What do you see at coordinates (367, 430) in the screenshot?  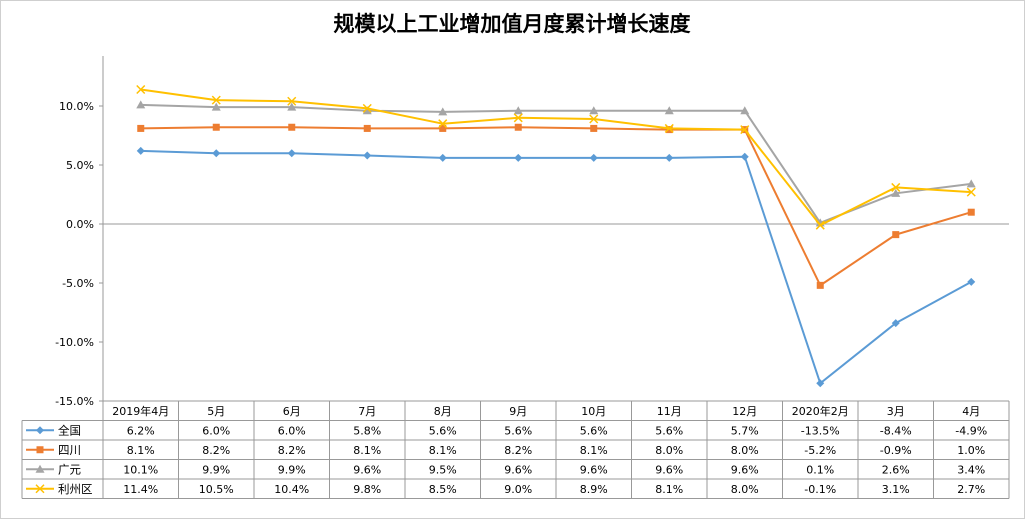 I see `data-label: 5.8%` at bounding box center [367, 430].